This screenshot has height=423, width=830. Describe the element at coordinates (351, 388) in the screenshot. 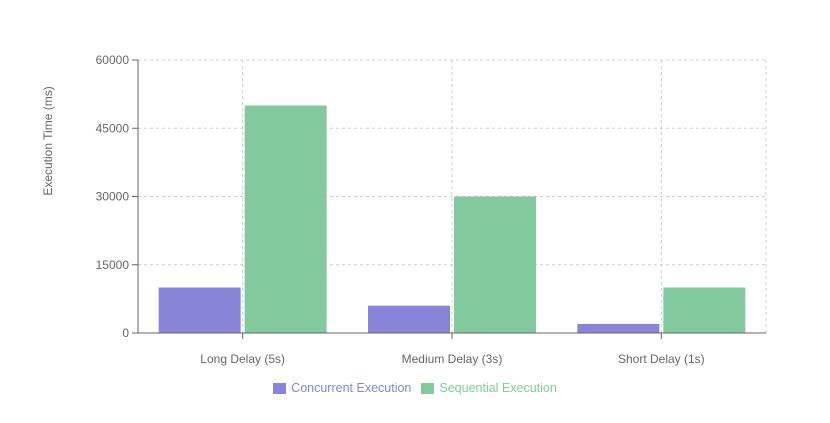

I see `legend-label: Concurrent Execution` at that location.